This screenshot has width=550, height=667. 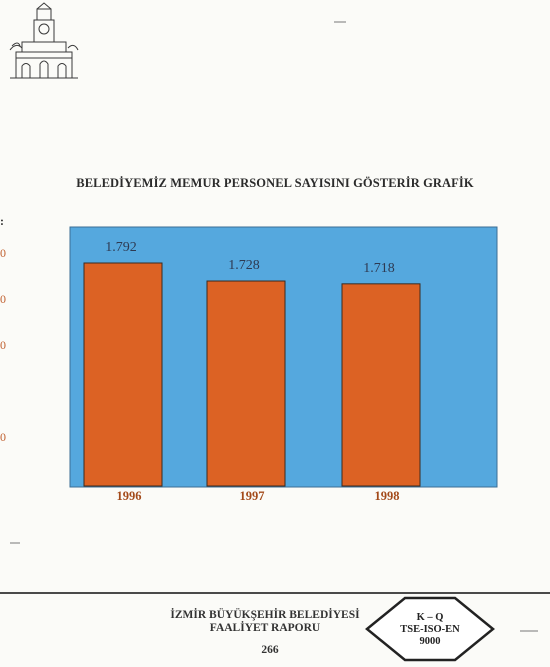 I want to click on badge-line-kq: K – Q, so click(x=430, y=617).